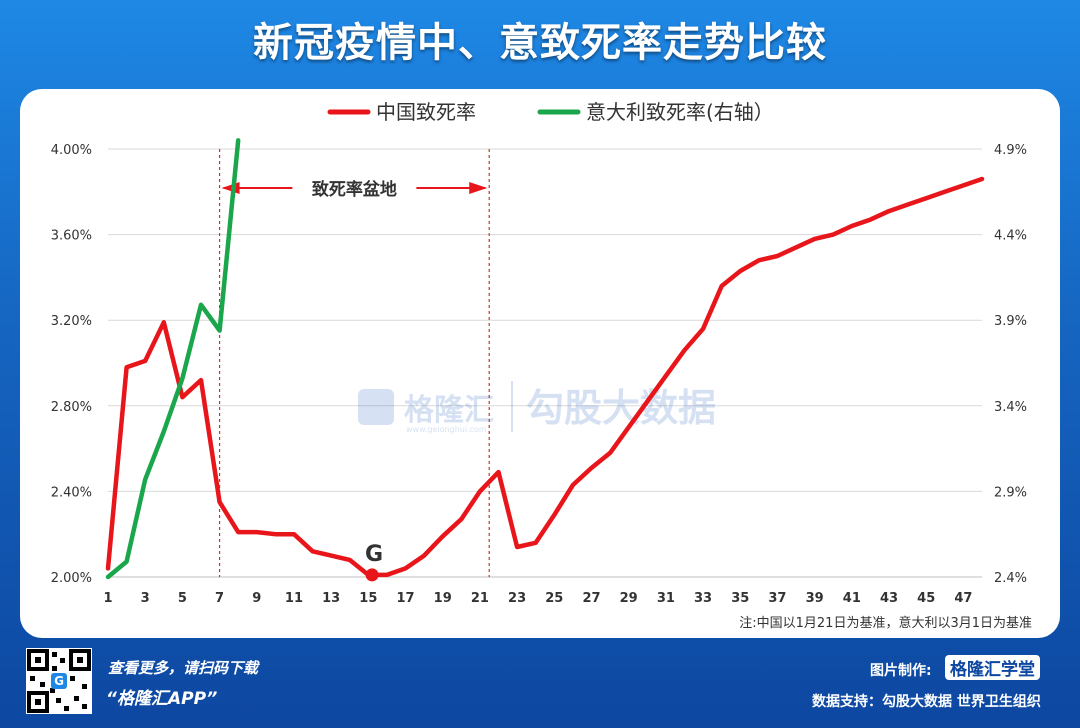 This screenshot has height=728, width=1080. Describe the element at coordinates (354, 189) in the screenshot. I see `basin-label: 致死率盆地` at that location.